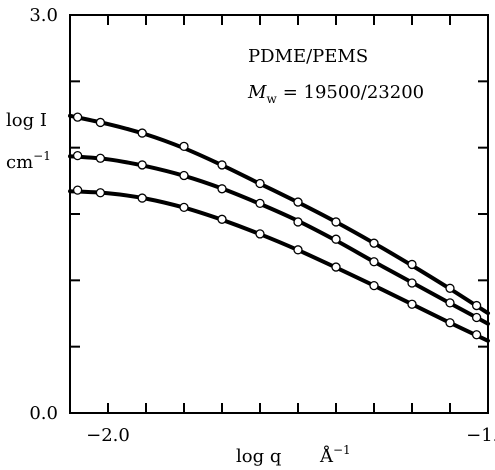 The width and height of the screenshot is (495, 470). I want to click on y-tick-label-0: 0.0, so click(43, 413).